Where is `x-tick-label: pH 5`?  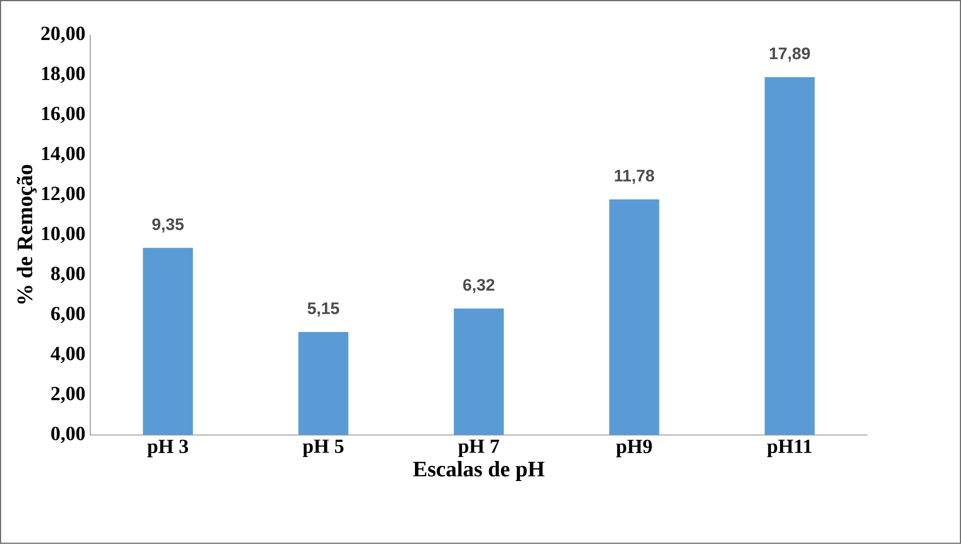 x-tick-label: pH 5 is located at coordinates (323, 449).